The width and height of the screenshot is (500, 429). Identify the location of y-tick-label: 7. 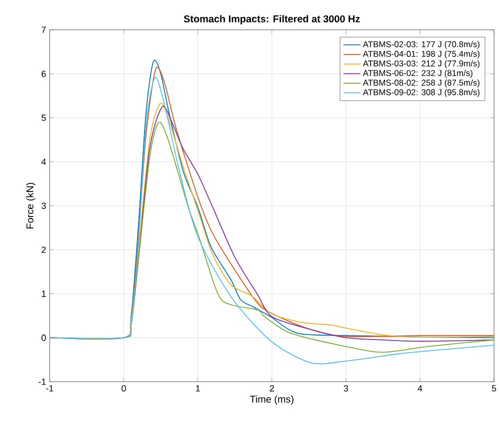
(44, 29).